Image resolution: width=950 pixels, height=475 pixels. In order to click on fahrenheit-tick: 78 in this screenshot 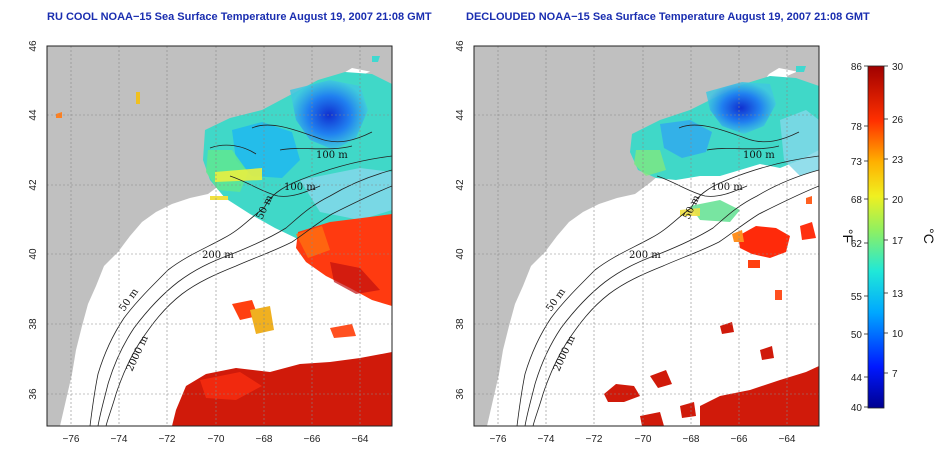, I will do `click(857, 127)`.